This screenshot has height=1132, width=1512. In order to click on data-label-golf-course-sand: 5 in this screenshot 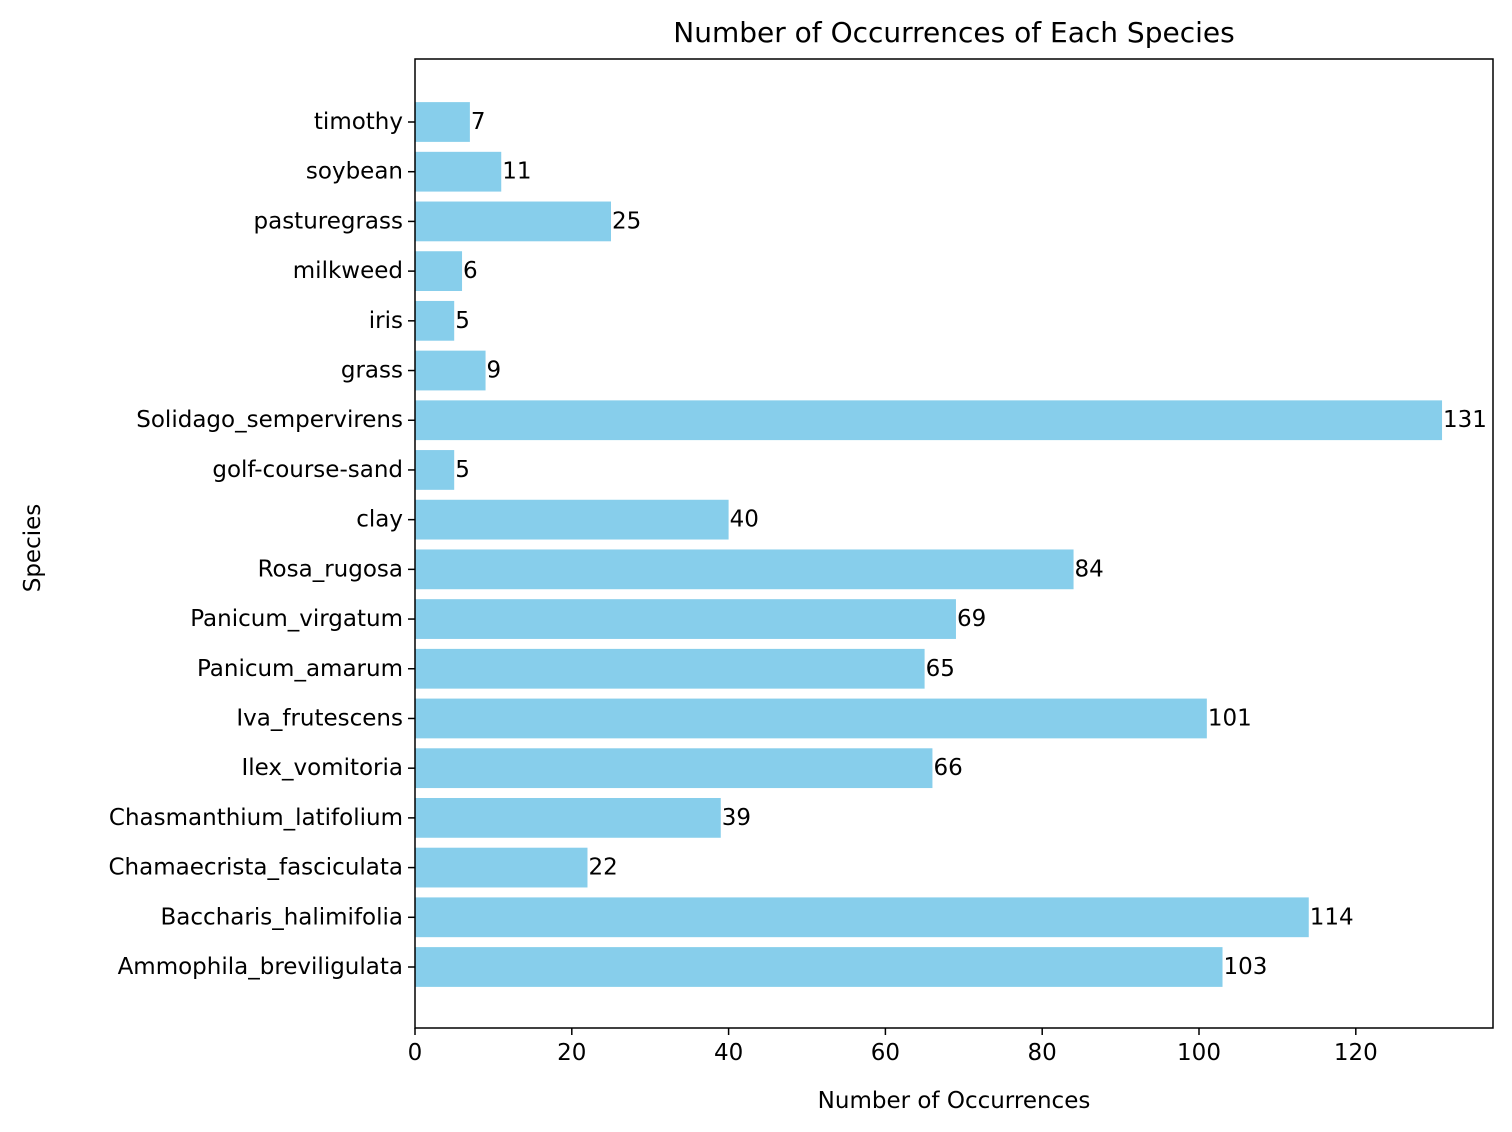, I will do `click(462, 470)`.